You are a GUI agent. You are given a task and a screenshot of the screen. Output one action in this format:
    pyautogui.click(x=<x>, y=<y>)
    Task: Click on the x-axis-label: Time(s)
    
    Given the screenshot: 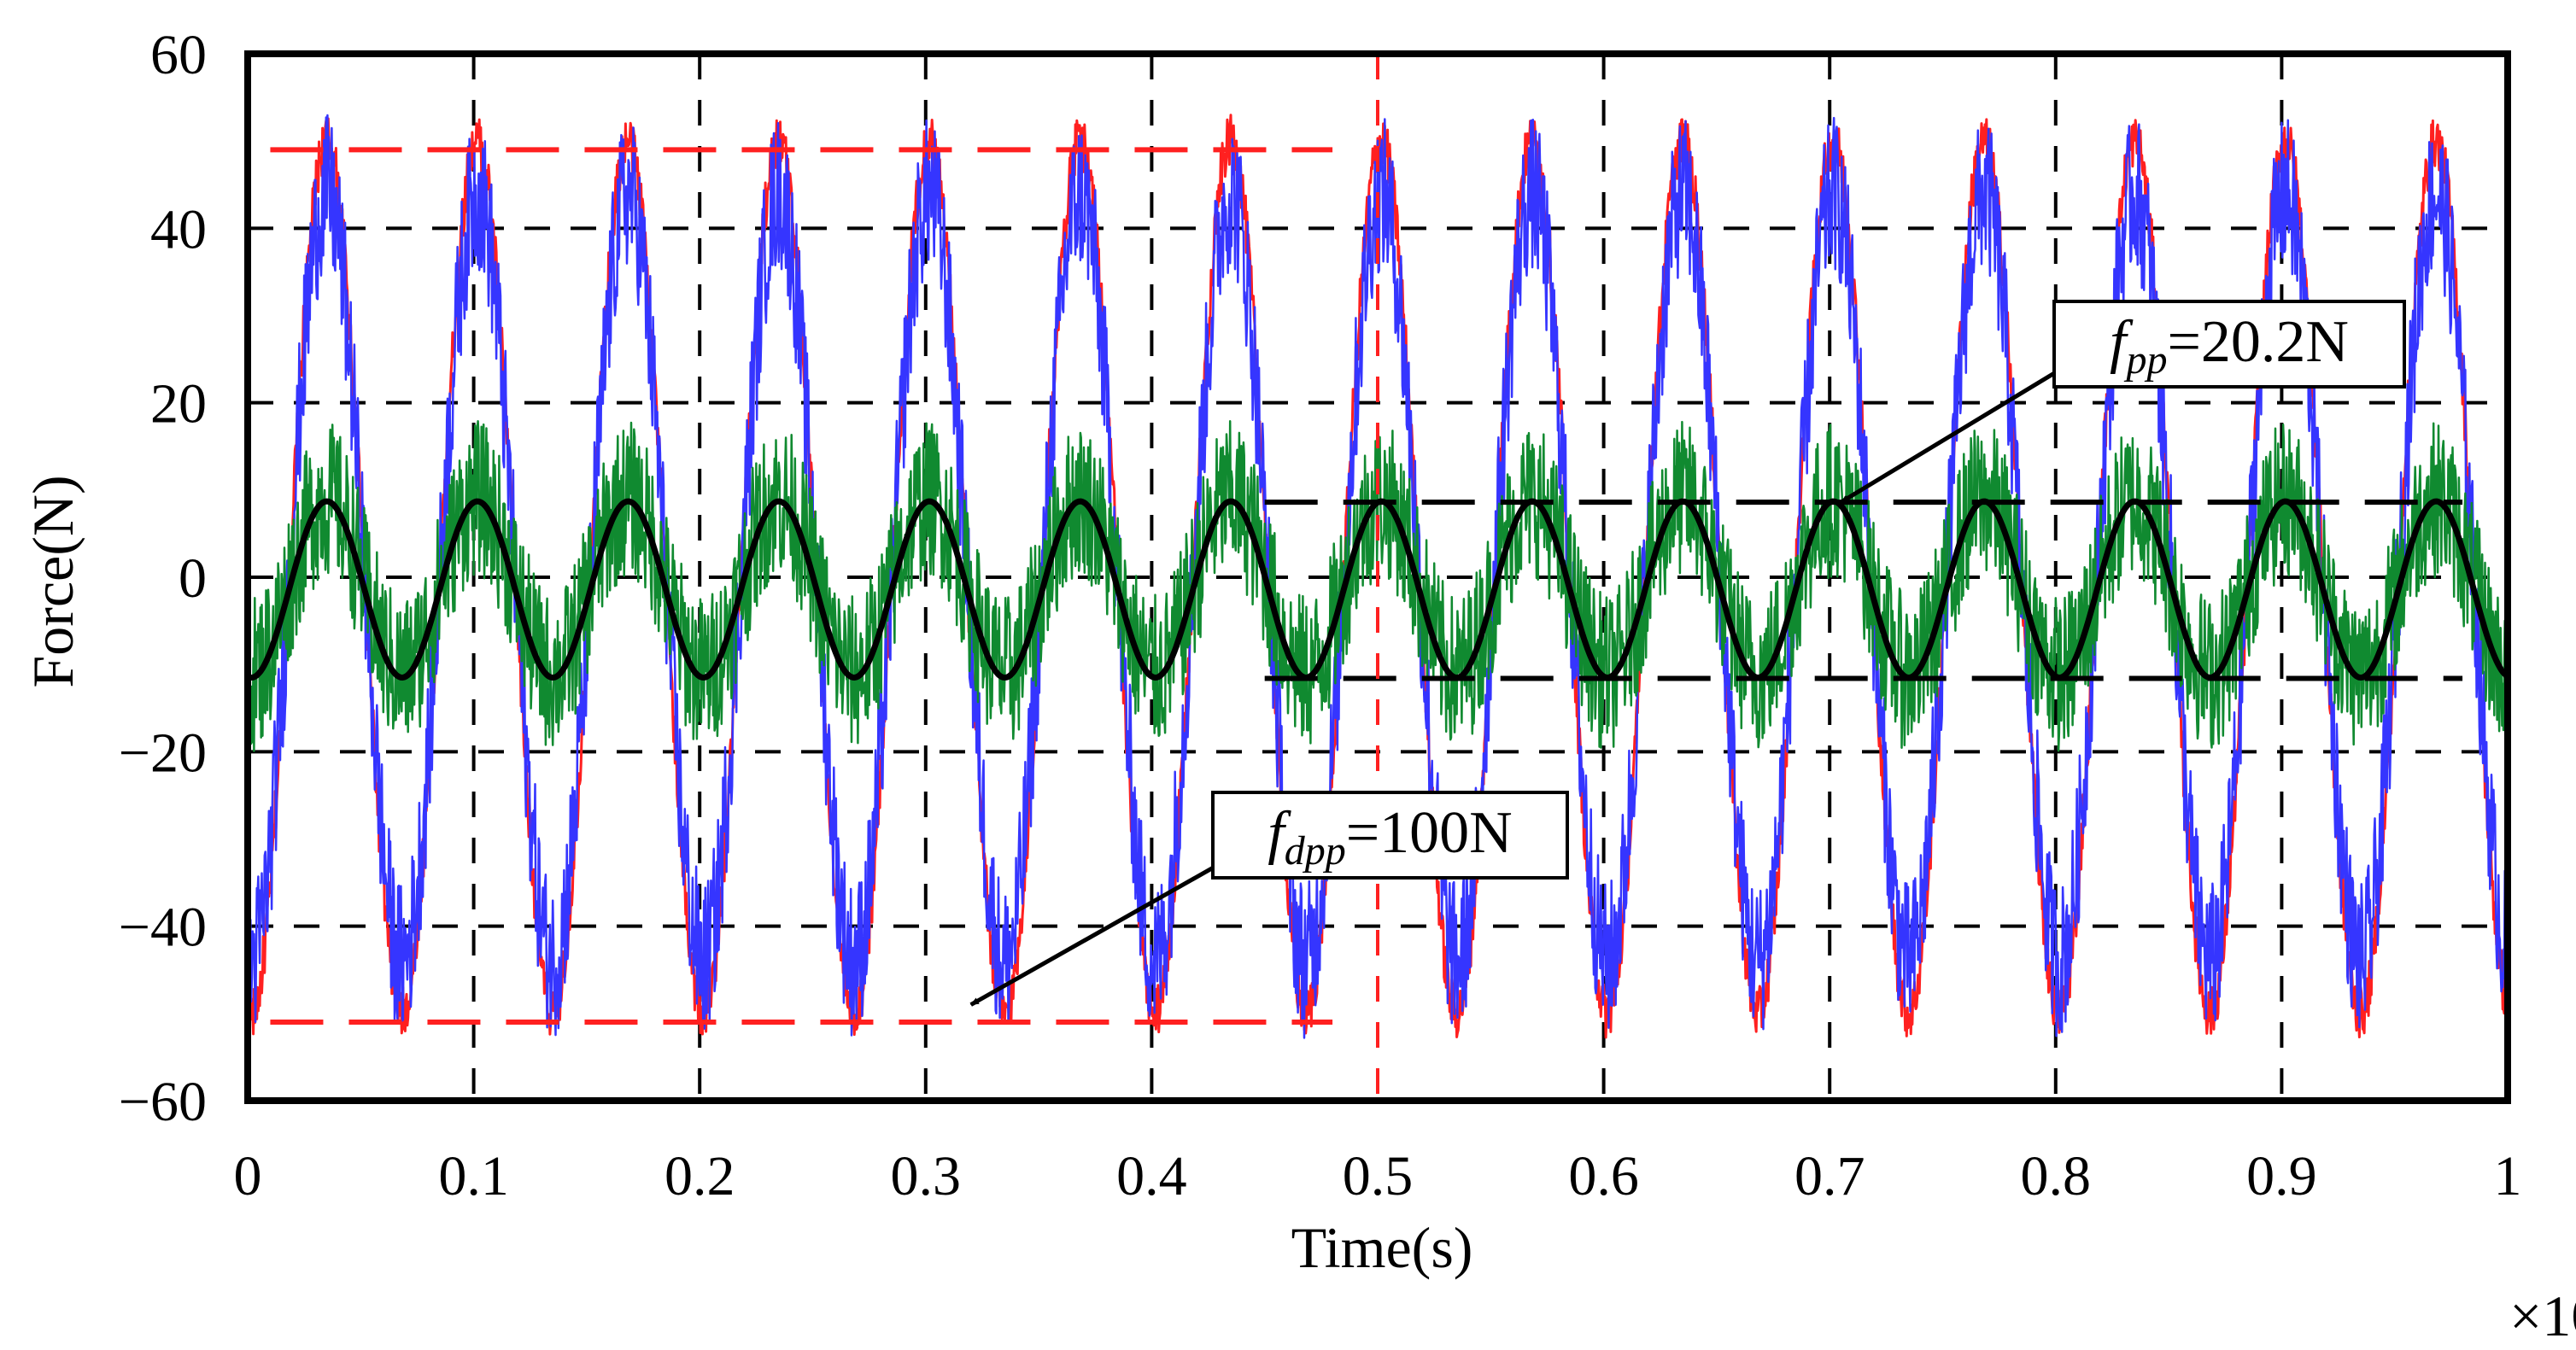 What is the action you would take?
    pyautogui.click(x=1382, y=1247)
    